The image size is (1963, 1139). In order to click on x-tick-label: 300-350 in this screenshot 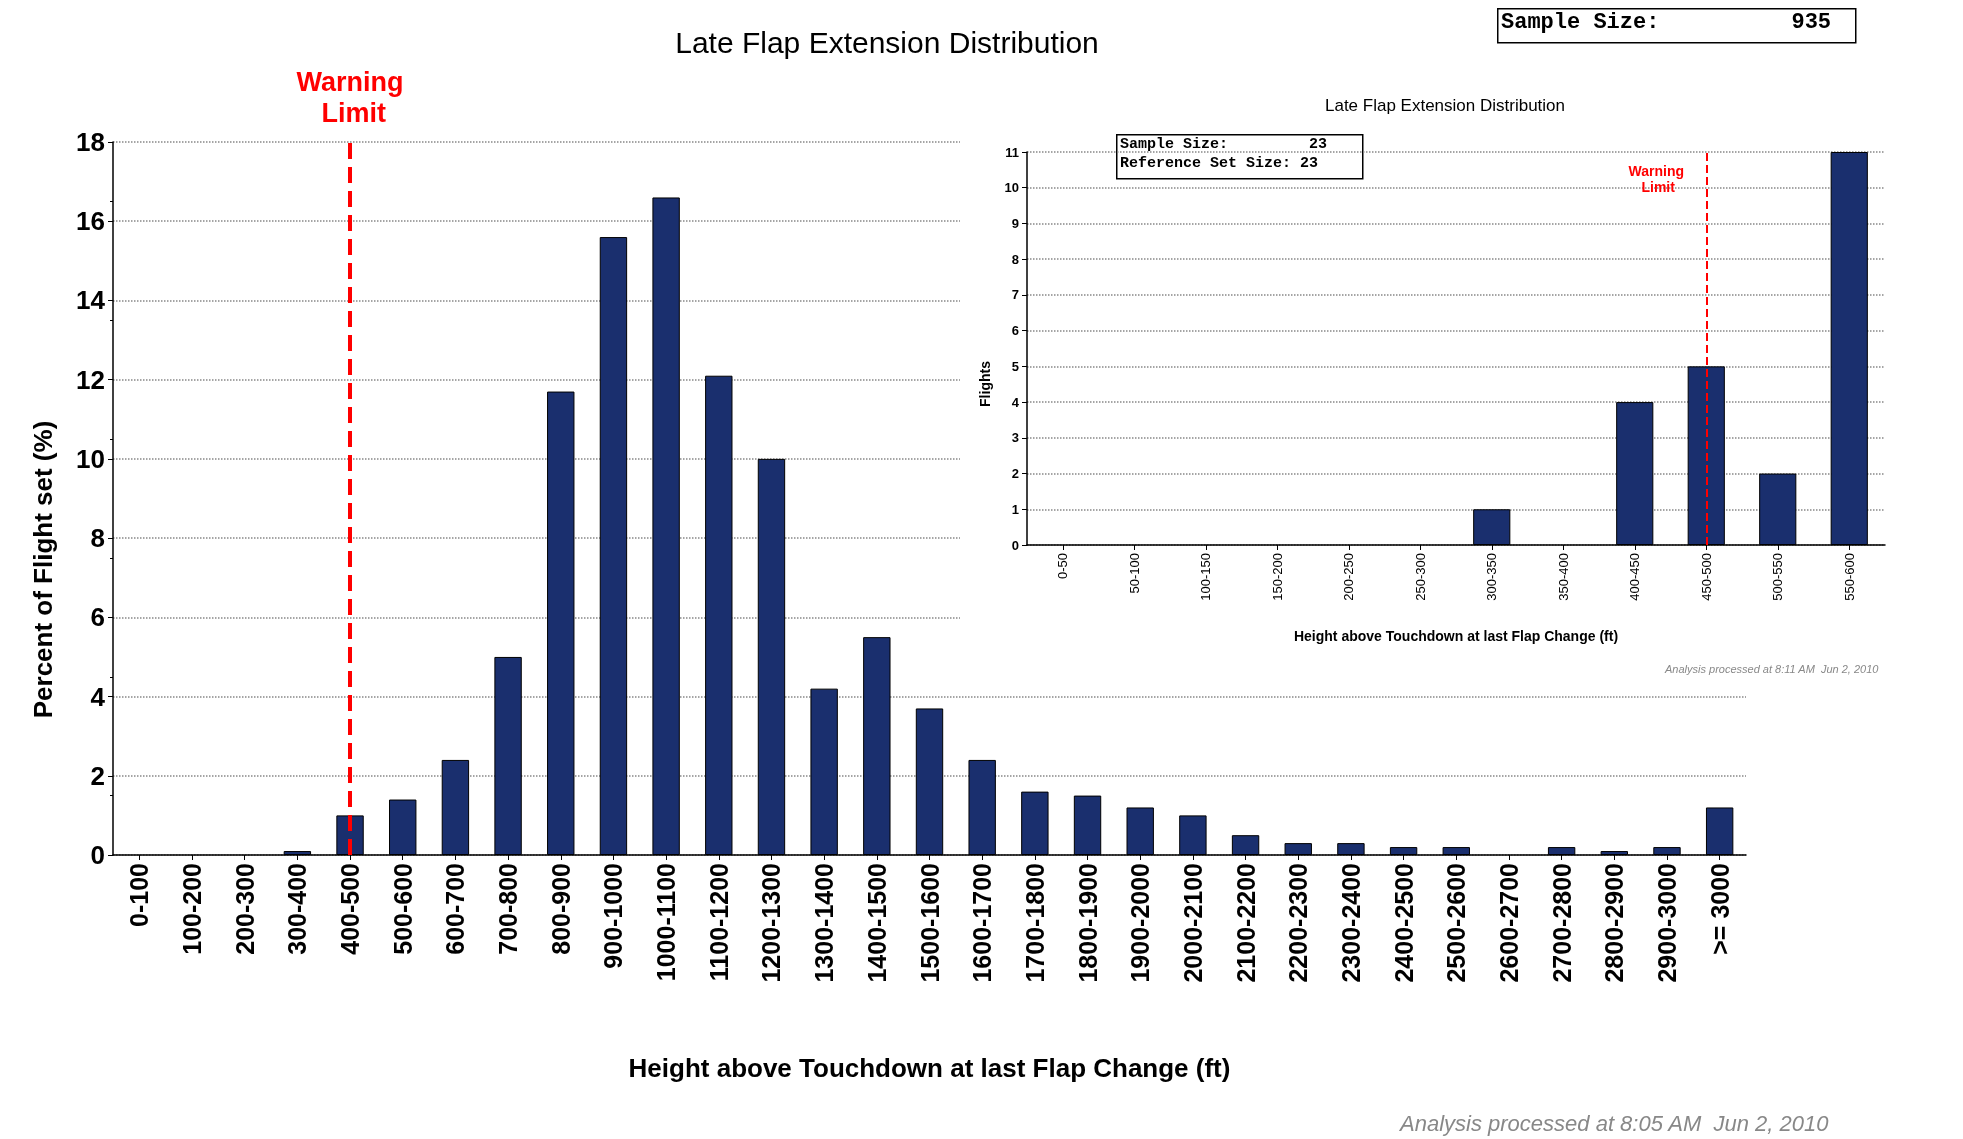, I will do `click(1492, 577)`.